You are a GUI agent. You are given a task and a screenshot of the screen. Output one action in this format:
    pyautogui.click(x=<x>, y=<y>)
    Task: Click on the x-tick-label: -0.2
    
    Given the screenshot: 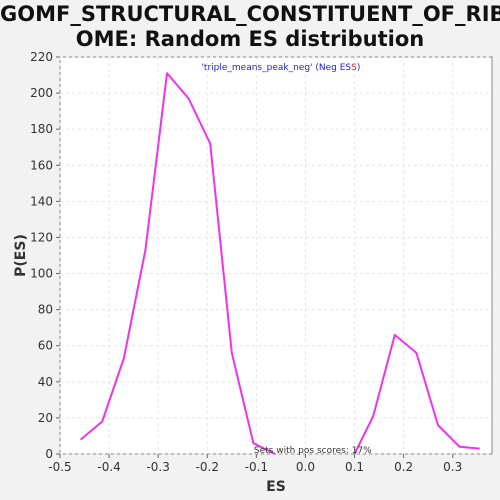 What is the action you would take?
    pyautogui.click(x=207, y=467)
    